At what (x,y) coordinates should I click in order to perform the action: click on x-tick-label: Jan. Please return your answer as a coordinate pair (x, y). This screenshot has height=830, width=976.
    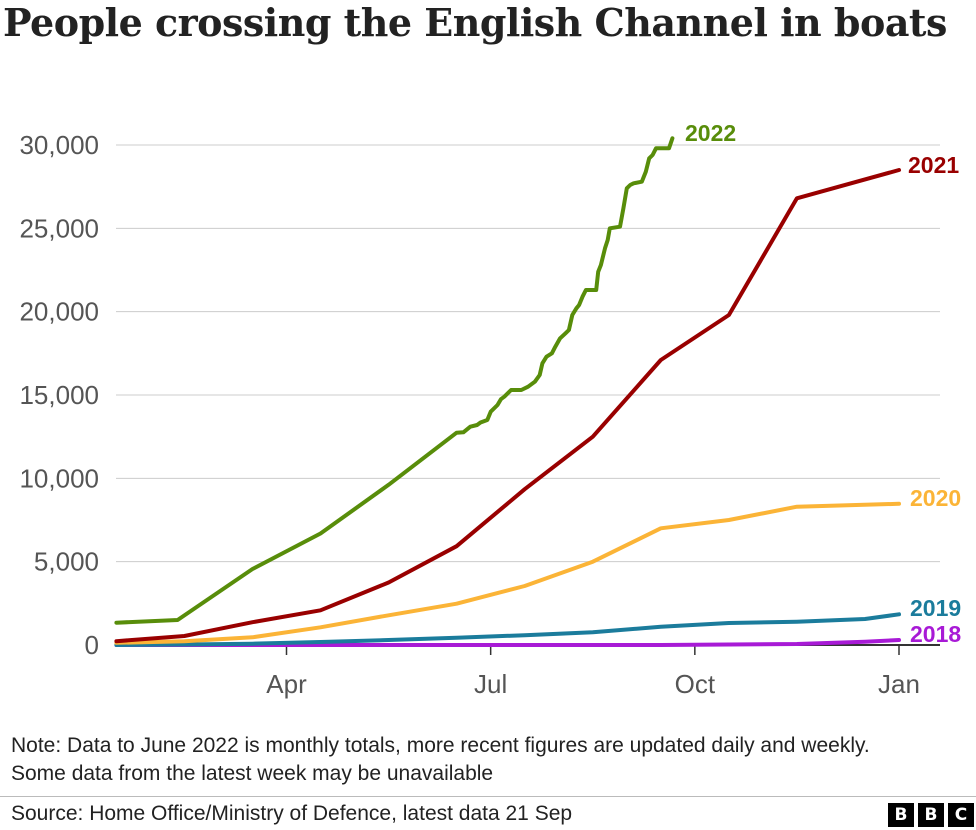
    Looking at the image, I should click on (899, 684).